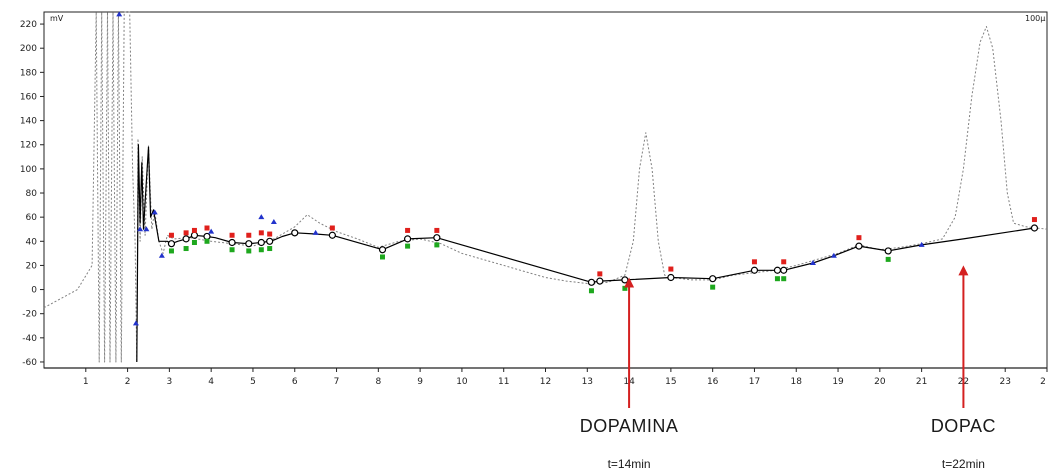  What do you see at coordinates (838, 382) in the screenshot?
I see `x-tick-label: 19` at bounding box center [838, 382].